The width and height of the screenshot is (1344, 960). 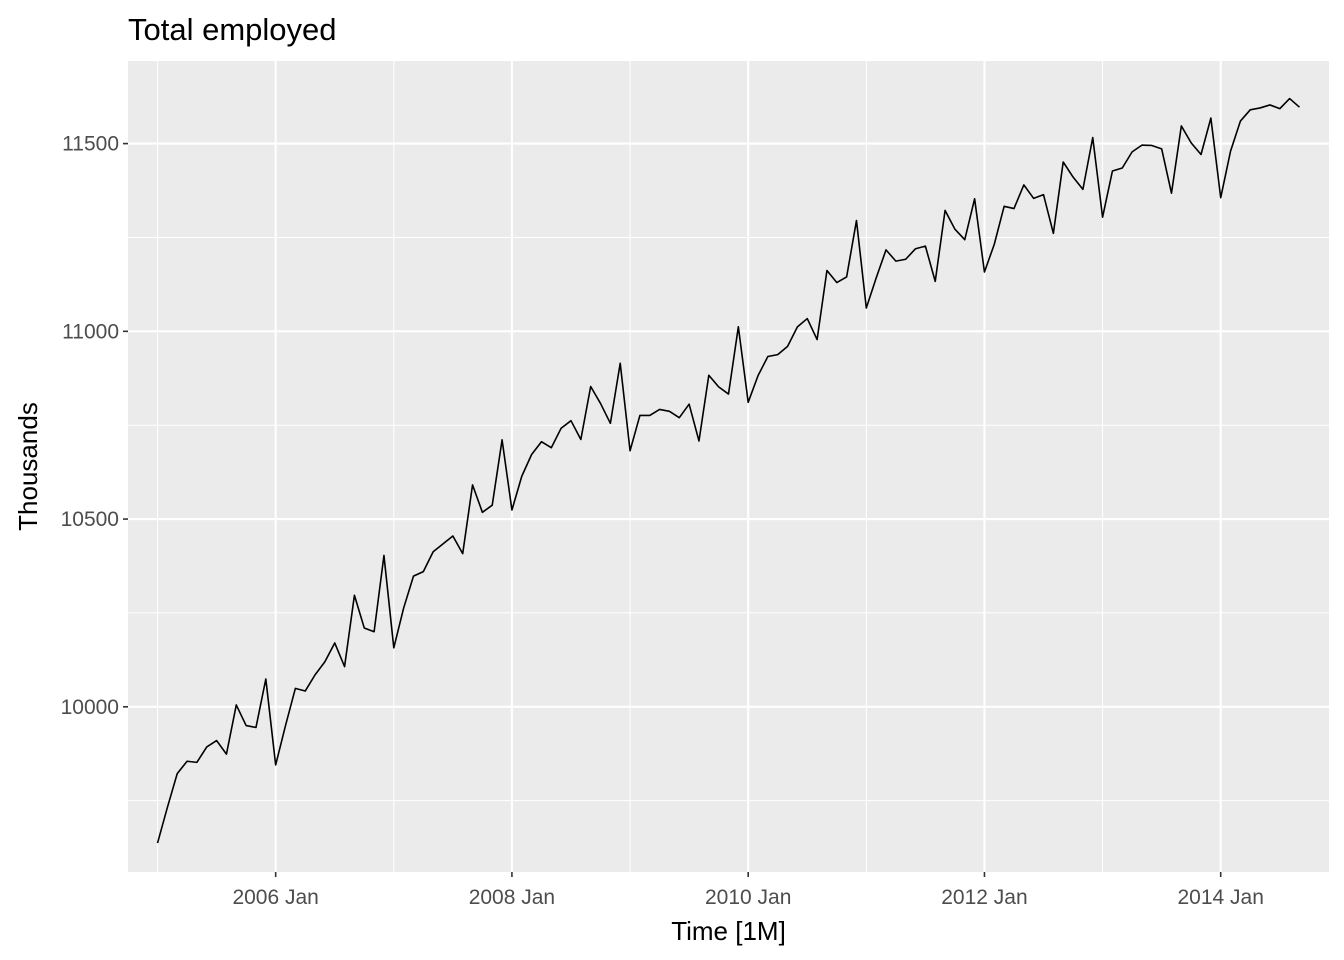 What do you see at coordinates (90, 144) in the screenshot?
I see `y-tick-label: 11500` at bounding box center [90, 144].